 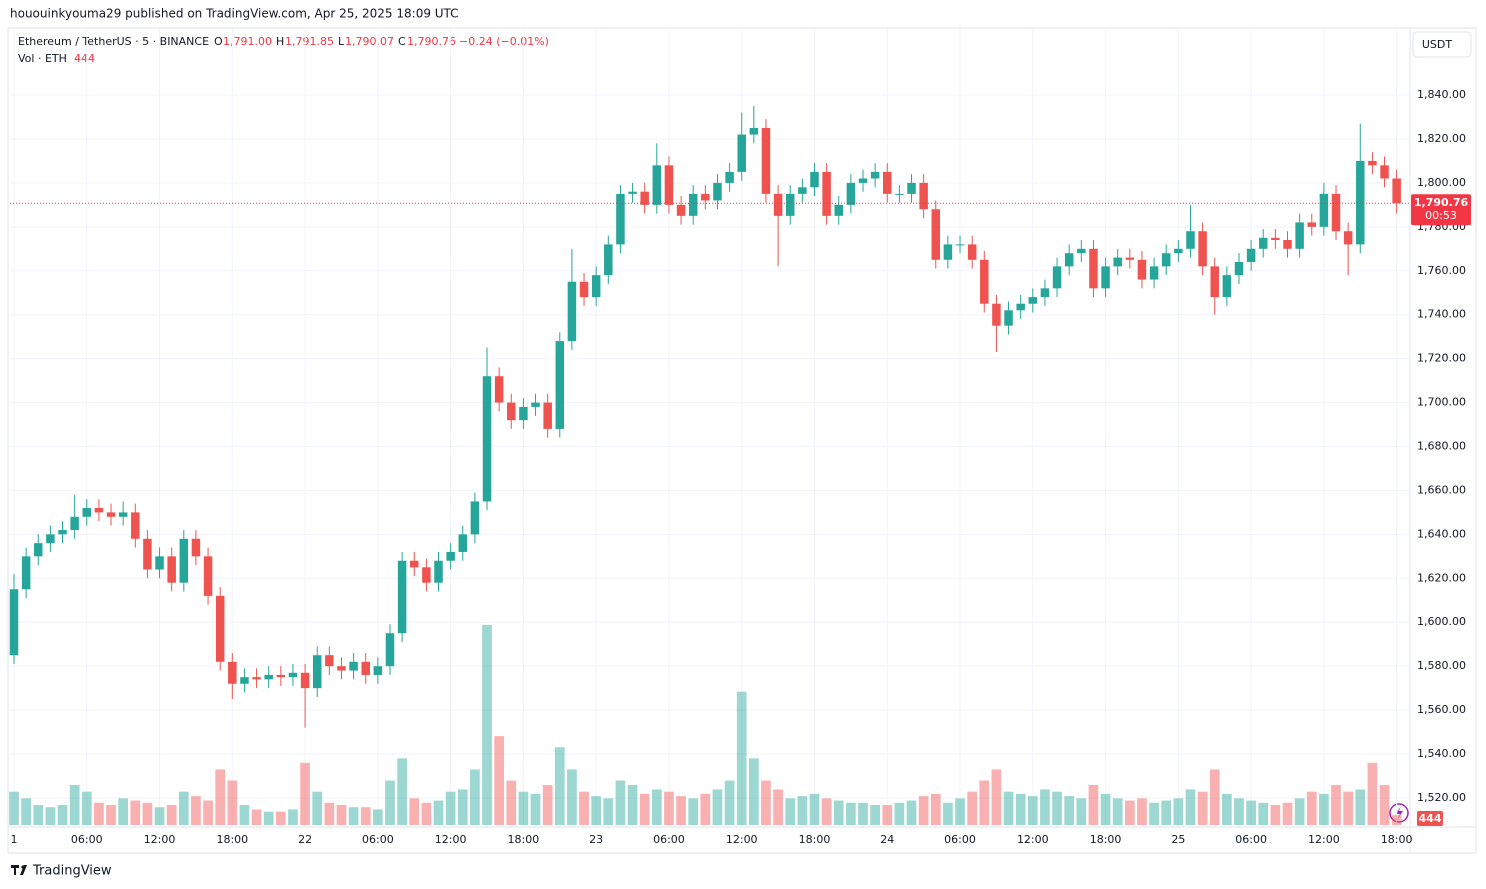 I want to click on ohlc-key: C, so click(x=402, y=41).